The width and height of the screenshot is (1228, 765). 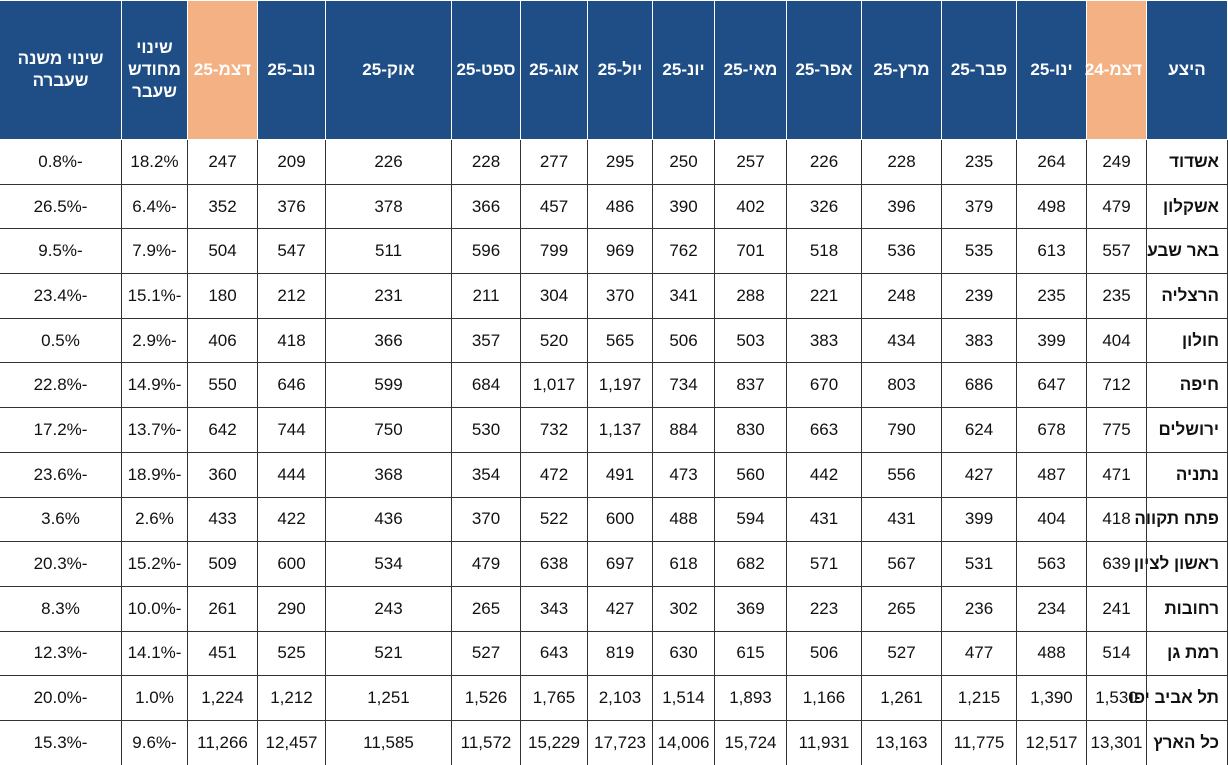 I want to click on cell-value: 248, so click(x=901, y=296).